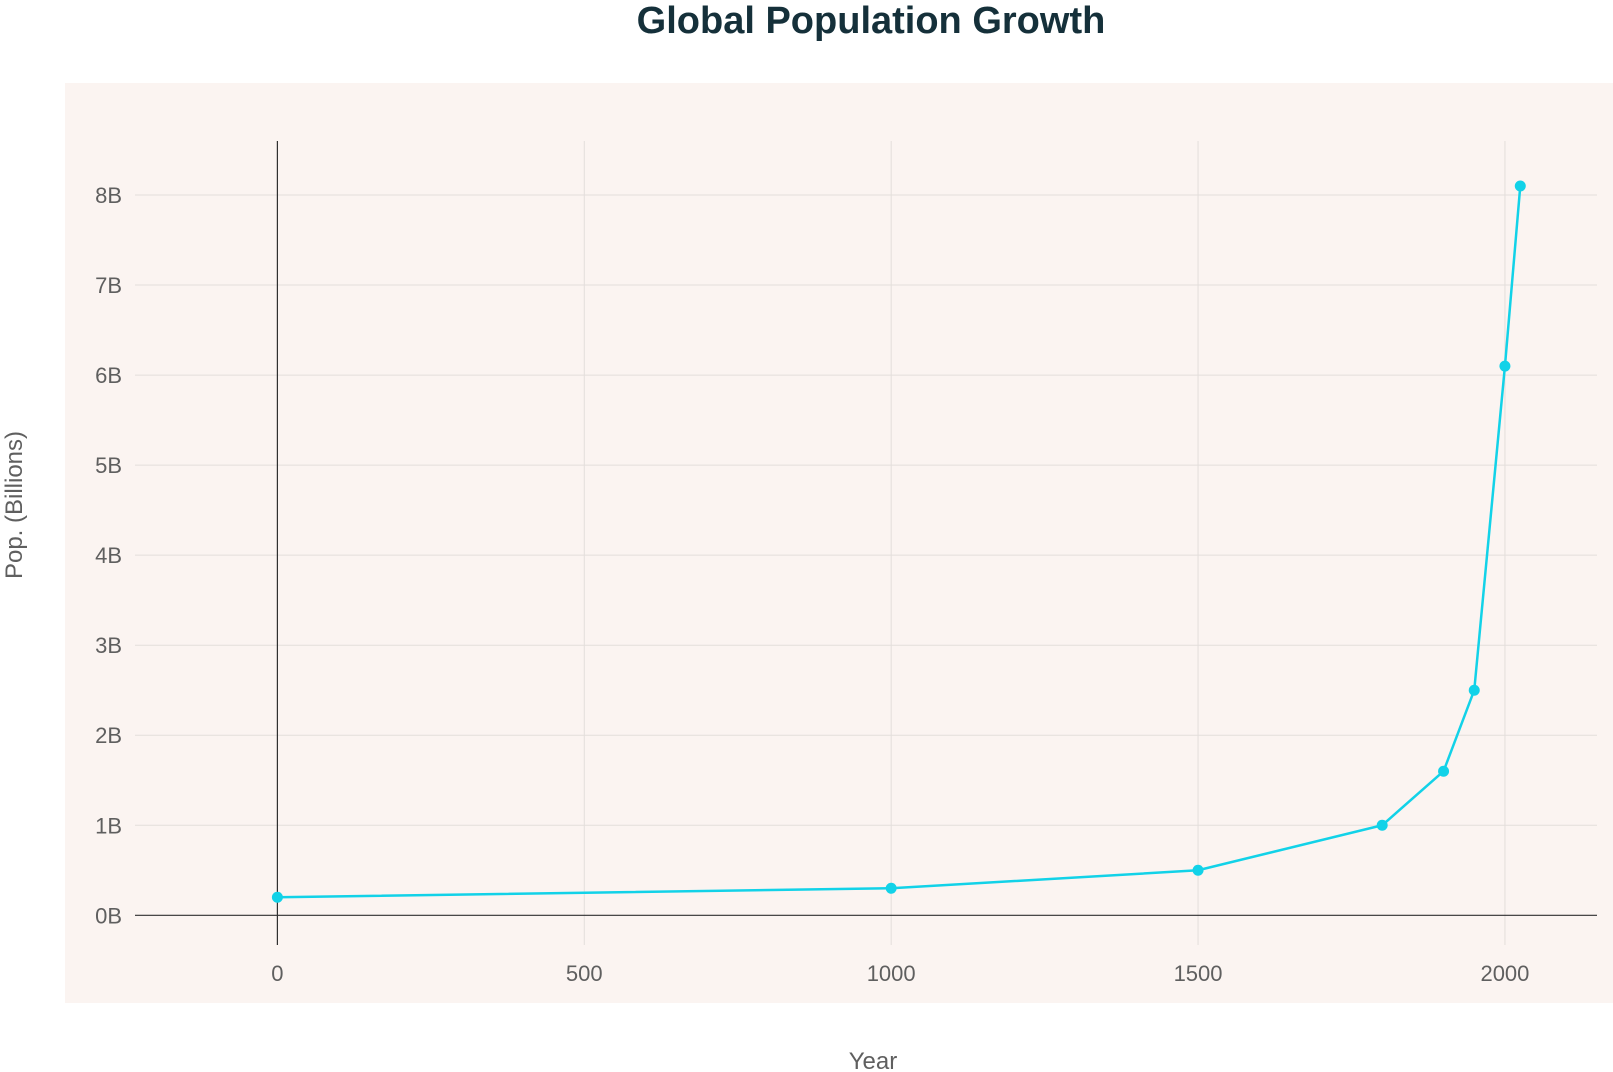 The height and width of the screenshot is (1072, 1613). I want to click on y-tick-label: 8B, so click(108, 195).